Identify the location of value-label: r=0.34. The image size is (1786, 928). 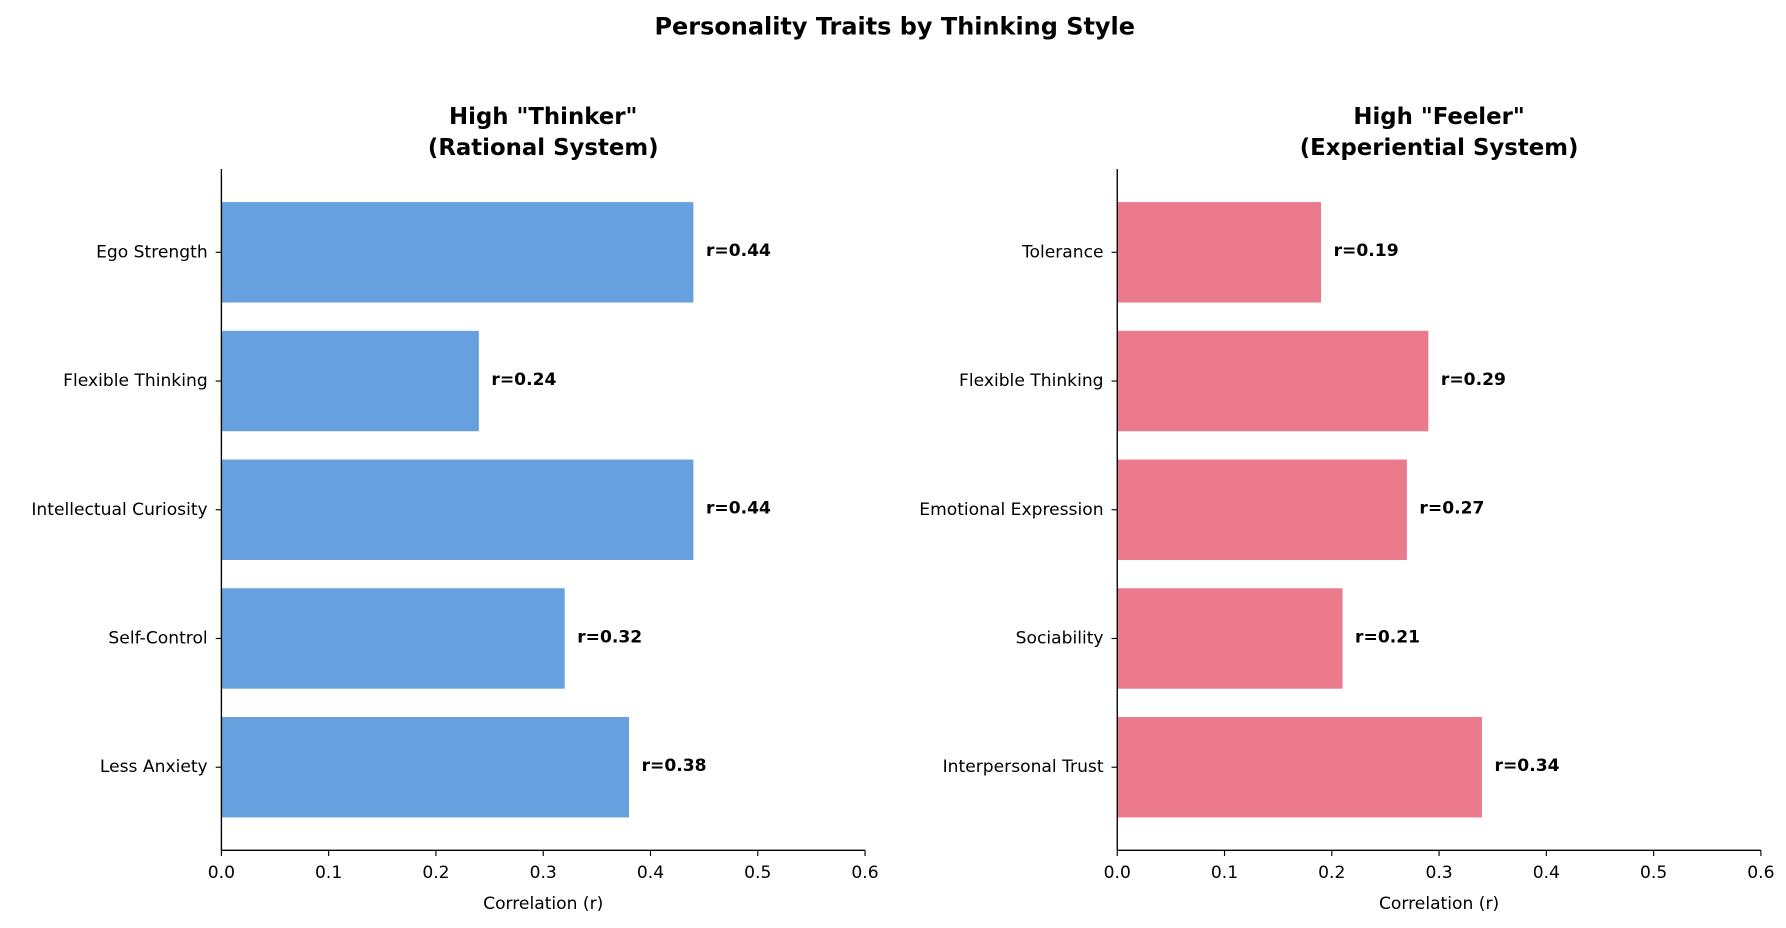
(1527, 766).